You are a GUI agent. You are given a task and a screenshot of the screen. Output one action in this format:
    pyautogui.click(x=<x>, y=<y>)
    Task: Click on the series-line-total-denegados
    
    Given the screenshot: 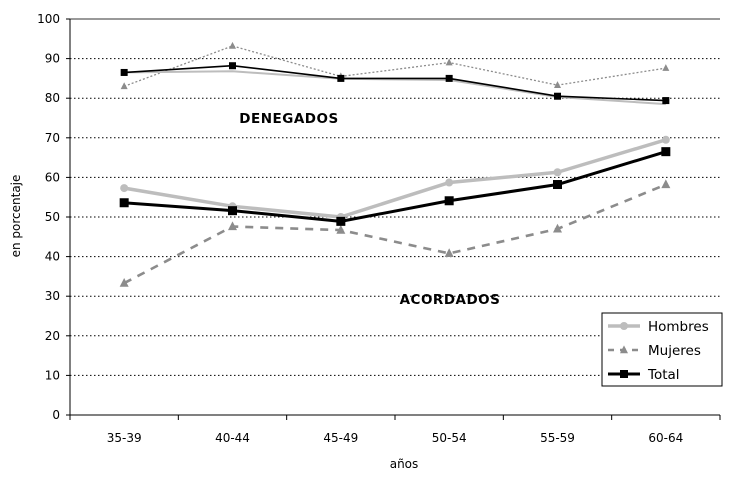 What is the action you would take?
    pyautogui.click(x=395, y=83)
    